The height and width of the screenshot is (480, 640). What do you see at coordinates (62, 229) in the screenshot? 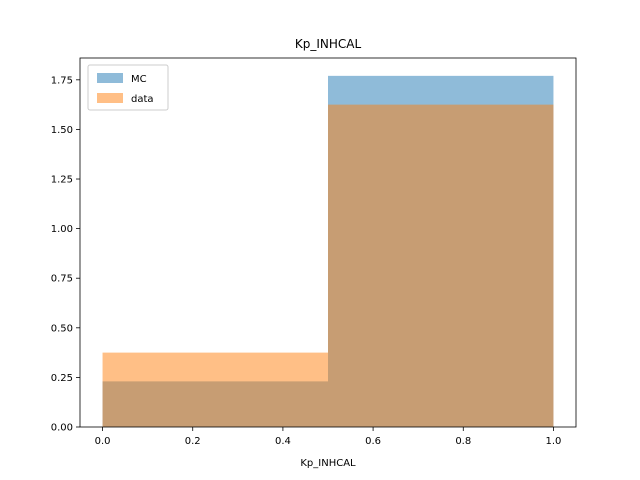
I see `y-tick-label: 1.00` at bounding box center [62, 229].